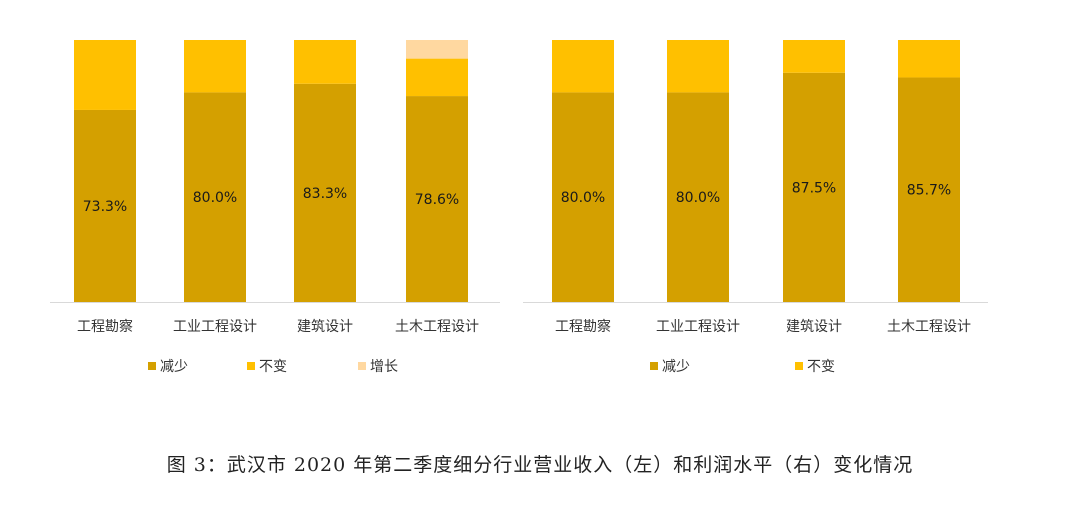 This screenshot has height=529, width=1080. I want to click on data-label: 83.3%, so click(325, 194).